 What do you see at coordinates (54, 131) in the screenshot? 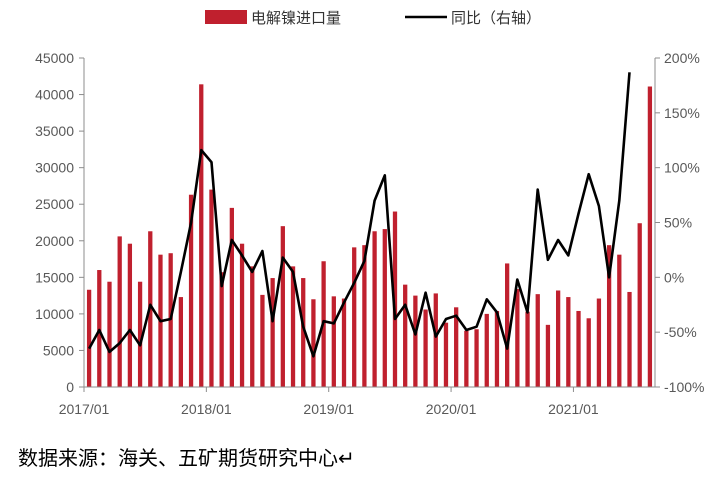
I see `left-tick-label: 35000` at bounding box center [54, 131].